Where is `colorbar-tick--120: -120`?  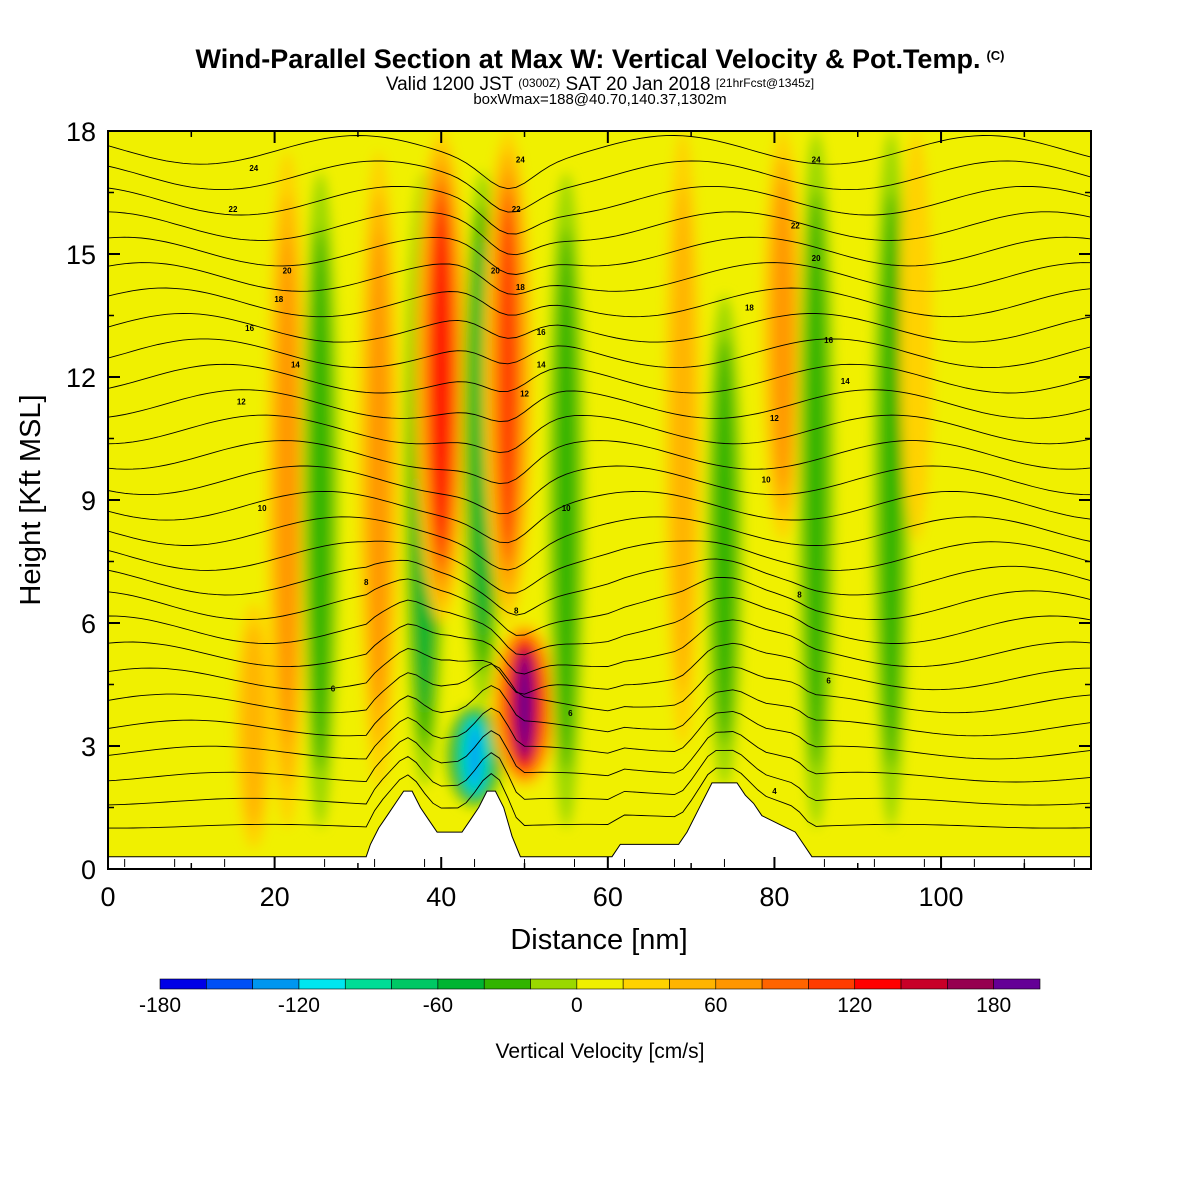
colorbar-tick--120: -120 is located at coordinates (299, 1005).